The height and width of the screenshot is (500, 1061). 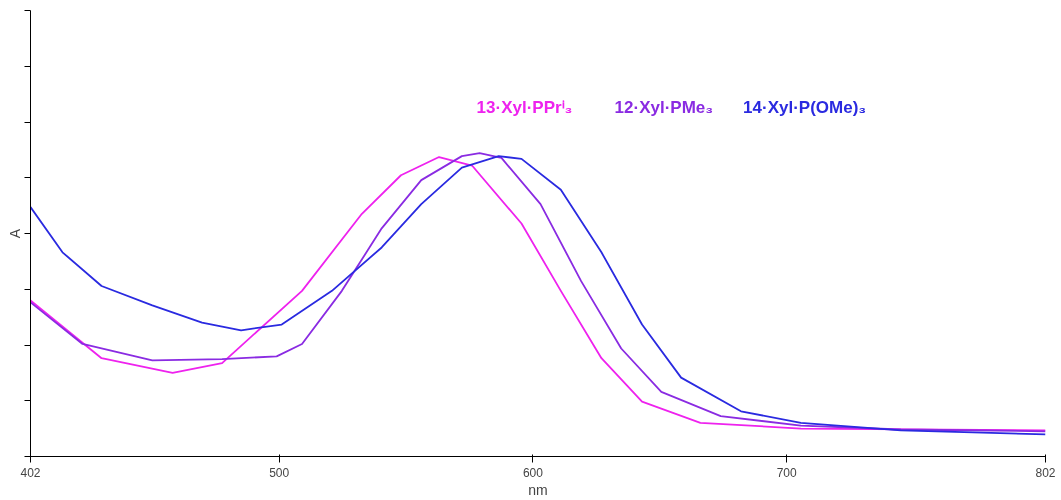 What do you see at coordinates (664, 107) in the screenshot?
I see `text: 12·Xyl·PMe₃` at bounding box center [664, 107].